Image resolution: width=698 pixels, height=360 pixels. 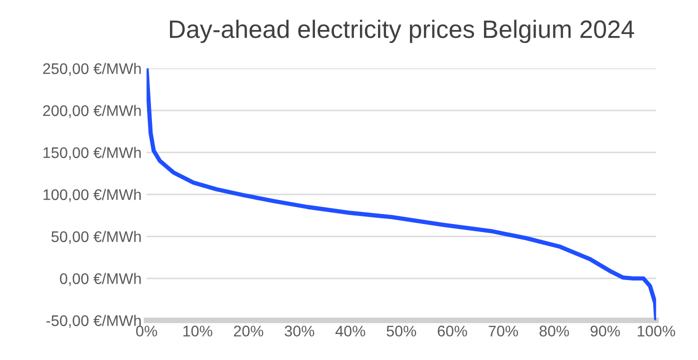 What do you see at coordinates (197, 331) in the screenshot?
I see `x-tick-label: 10%` at bounding box center [197, 331].